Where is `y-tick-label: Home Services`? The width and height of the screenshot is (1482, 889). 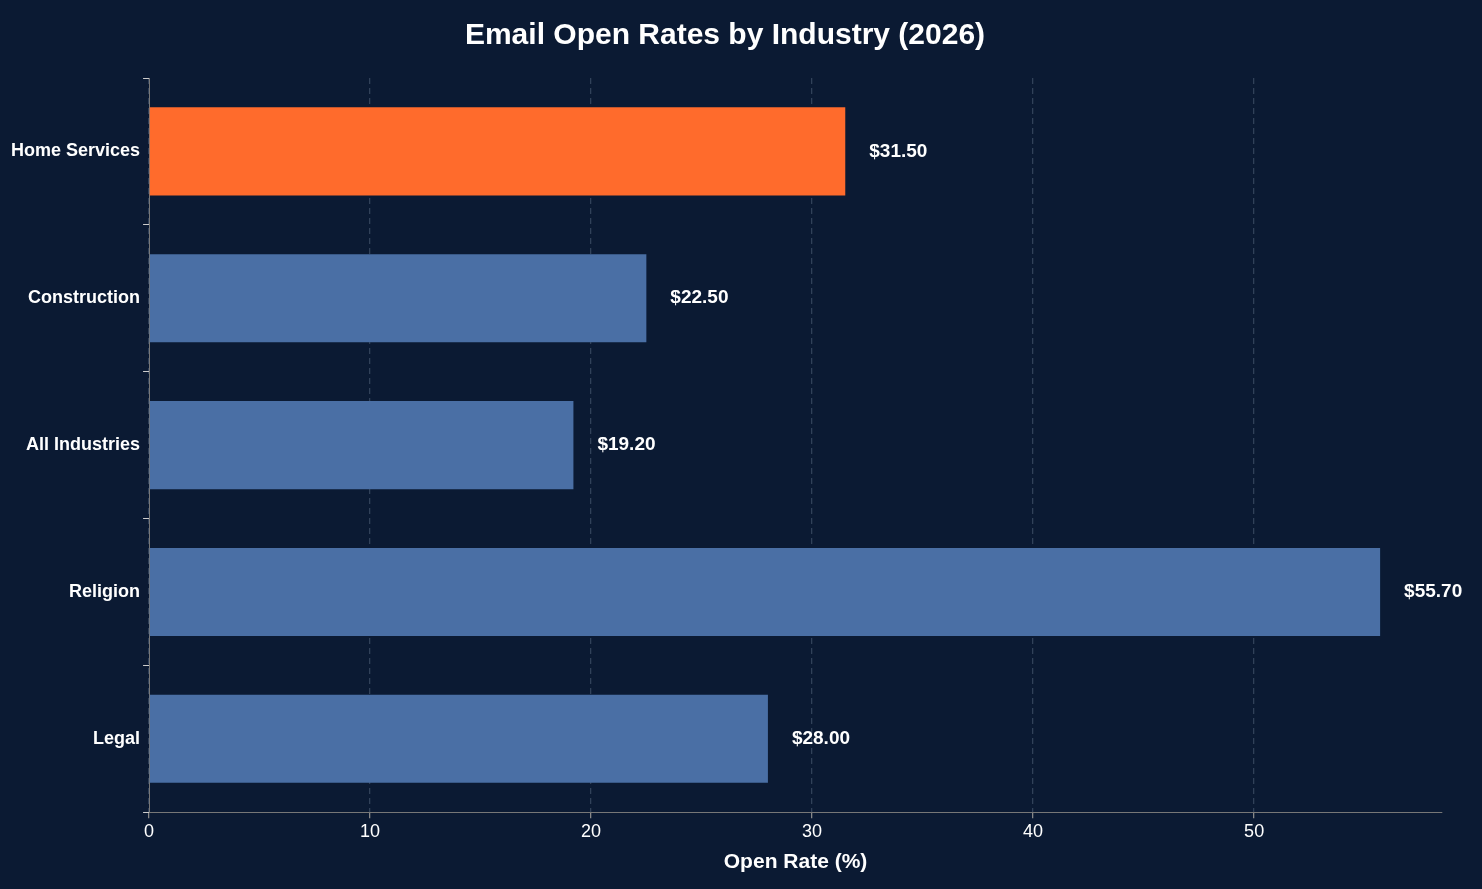 y-tick-label: Home Services is located at coordinates (76, 150).